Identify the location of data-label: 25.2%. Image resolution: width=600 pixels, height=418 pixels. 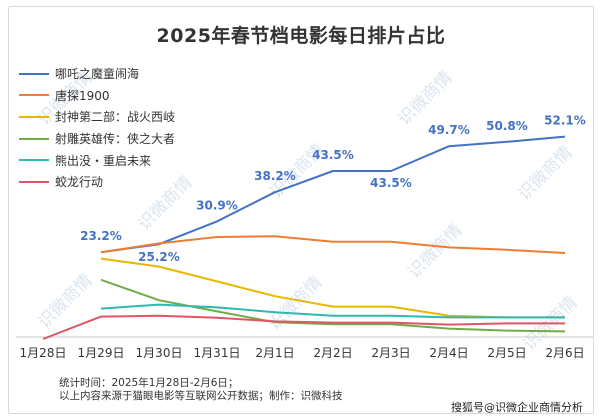
(159, 257).